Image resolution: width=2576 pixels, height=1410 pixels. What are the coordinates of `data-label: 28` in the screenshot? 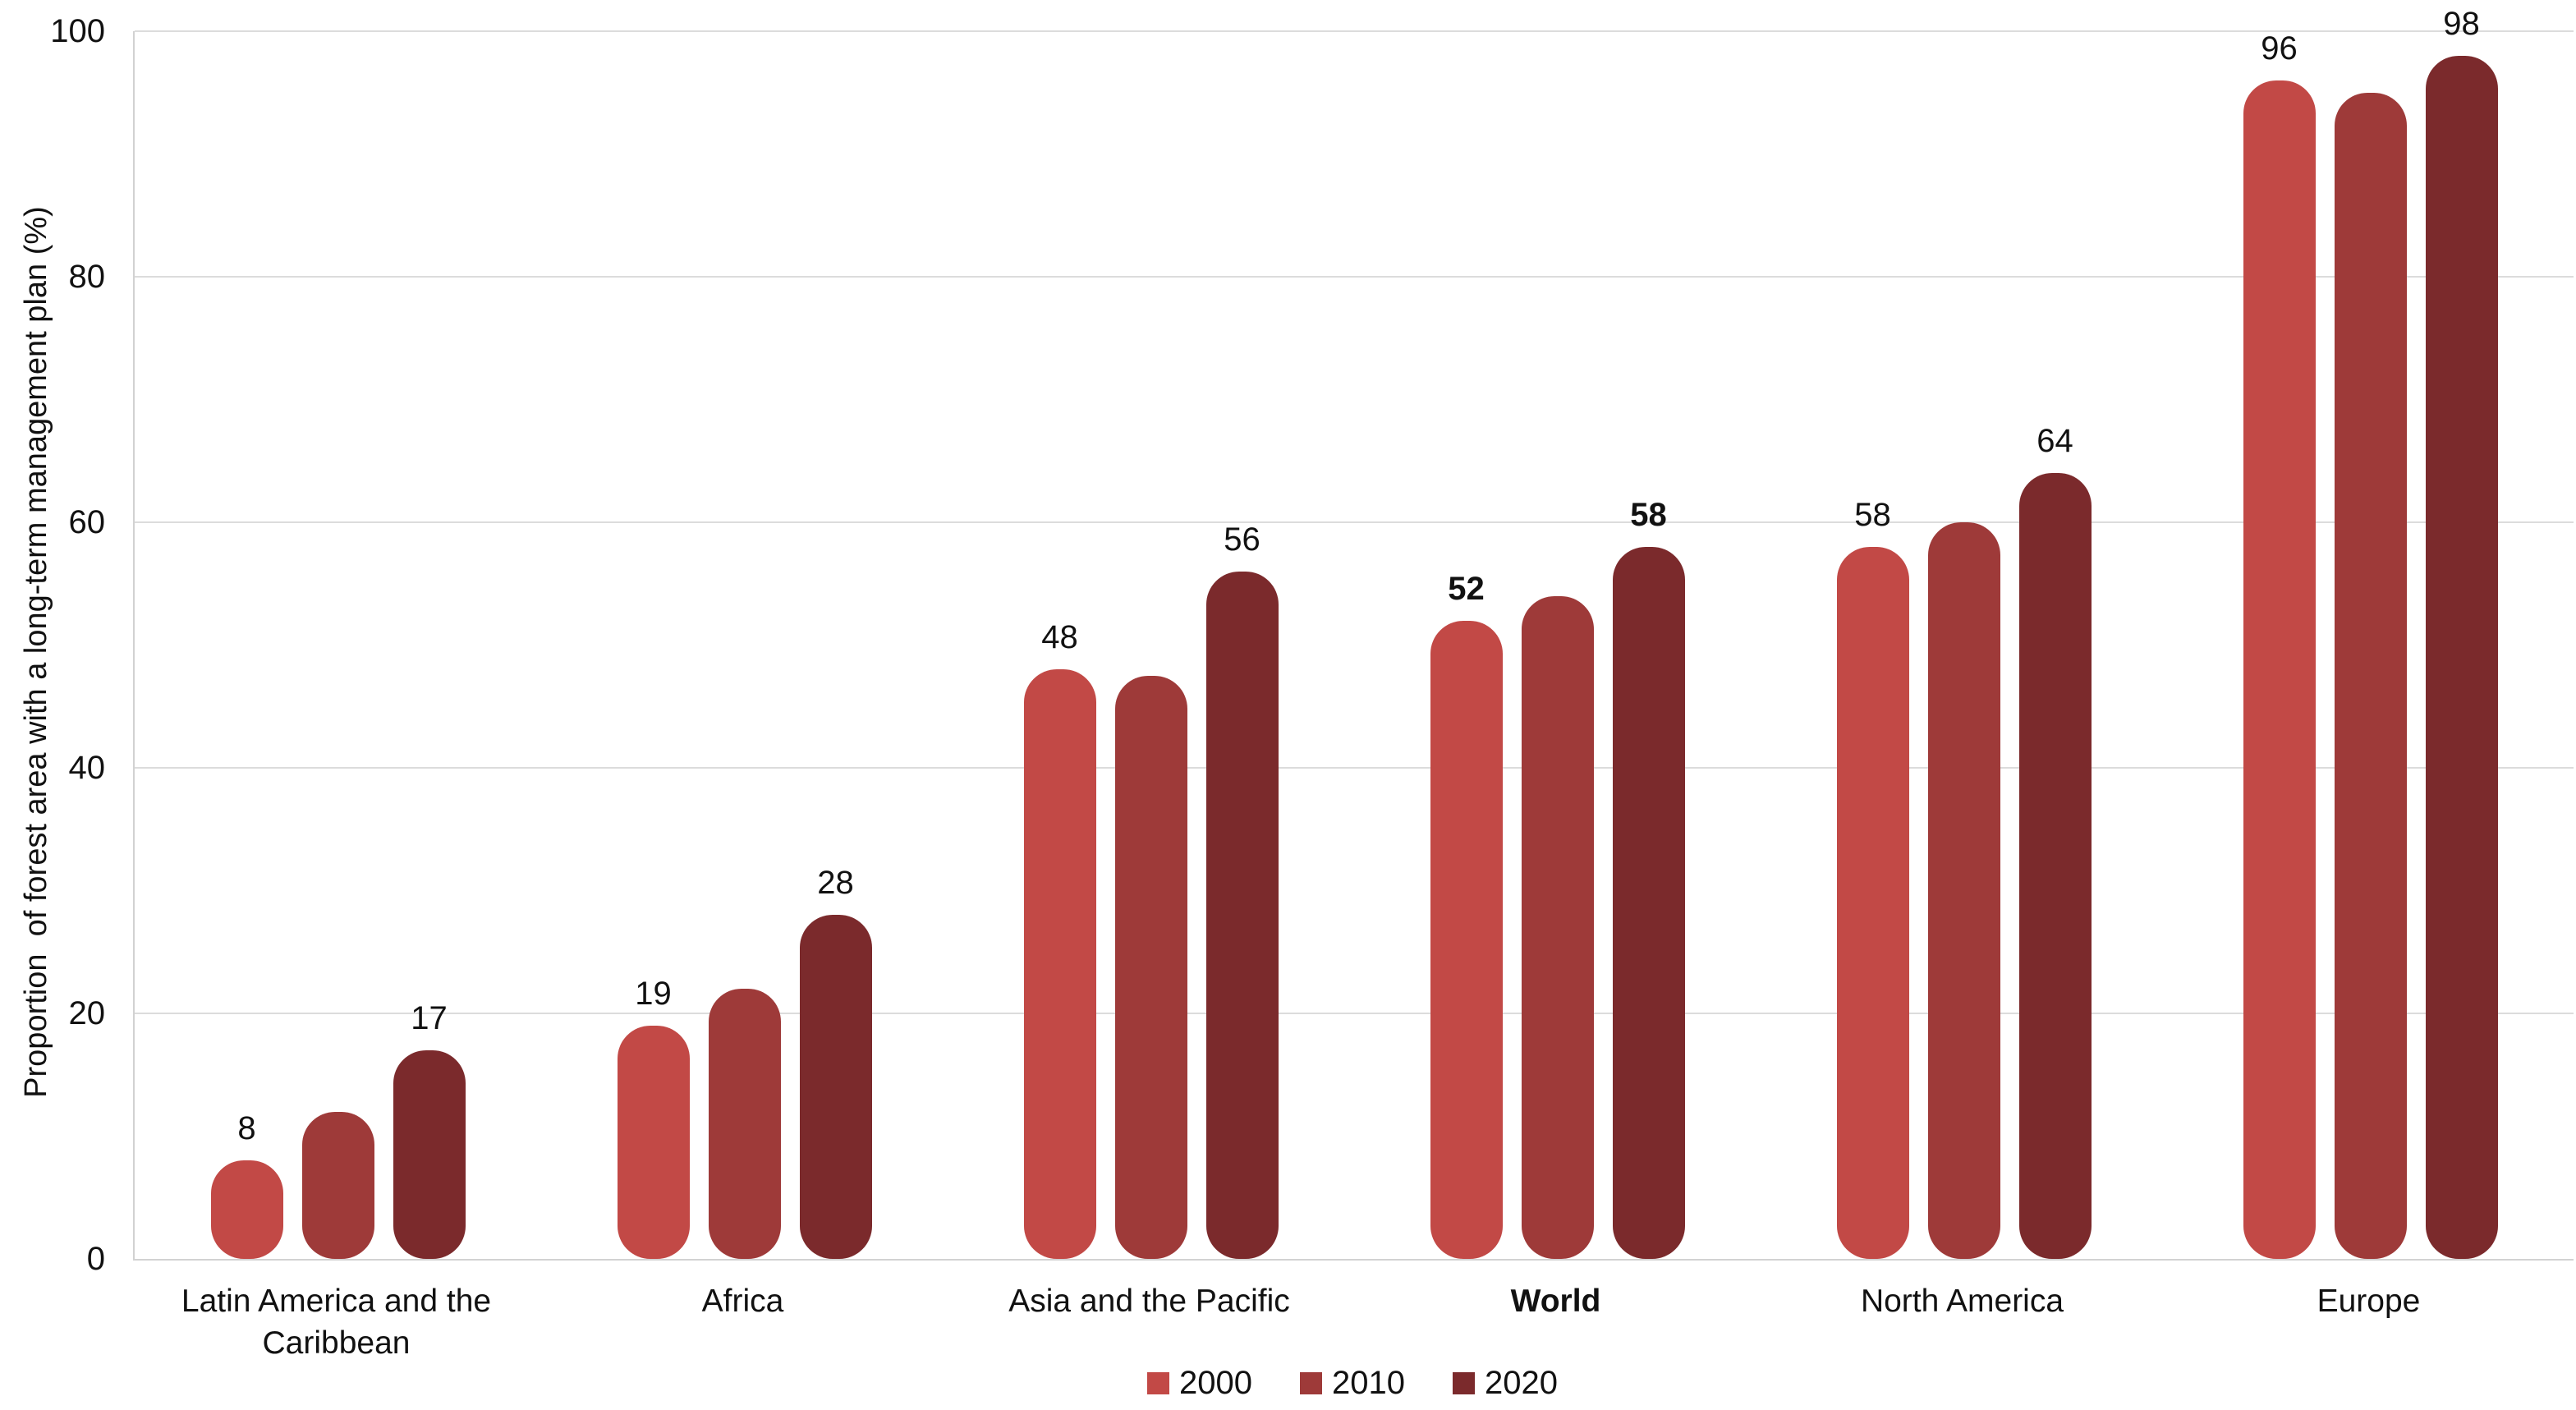 It's located at (835, 883).